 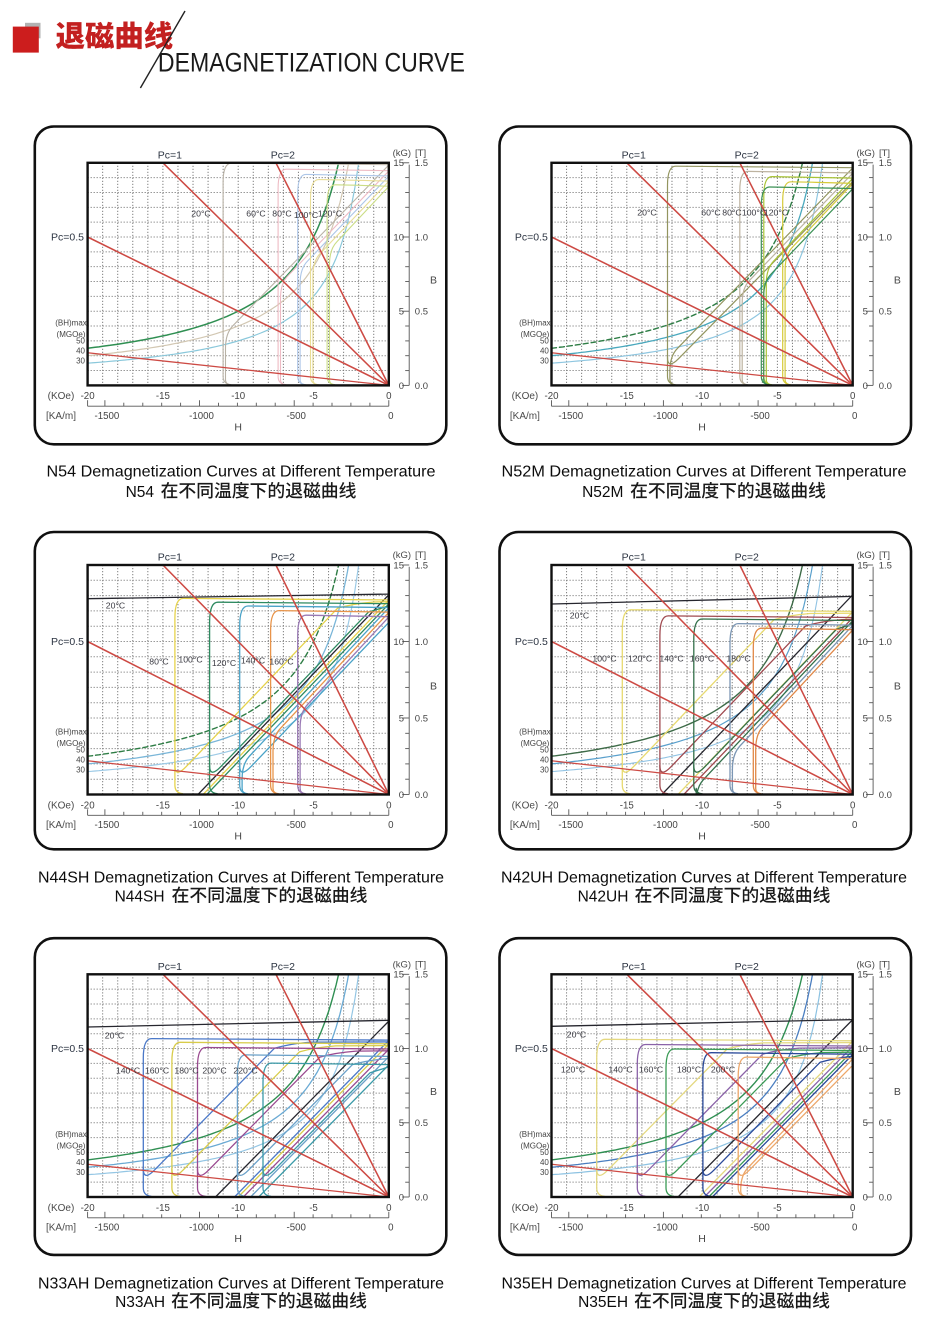 What do you see at coordinates (604, 659) in the screenshot?
I see `svg-text: 100°C` at bounding box center [604, 659].